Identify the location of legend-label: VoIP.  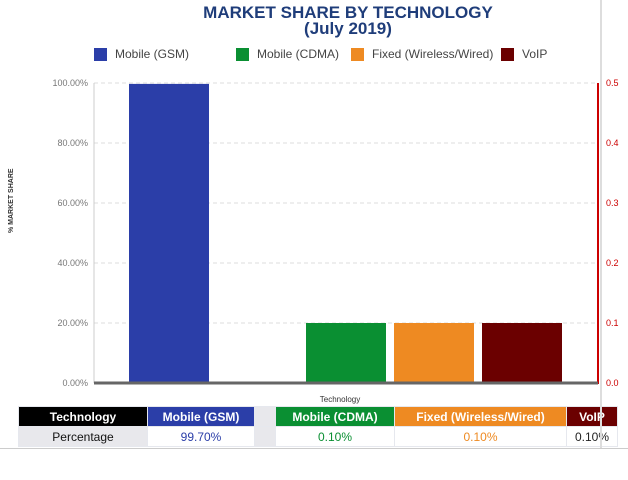
(535, 54).